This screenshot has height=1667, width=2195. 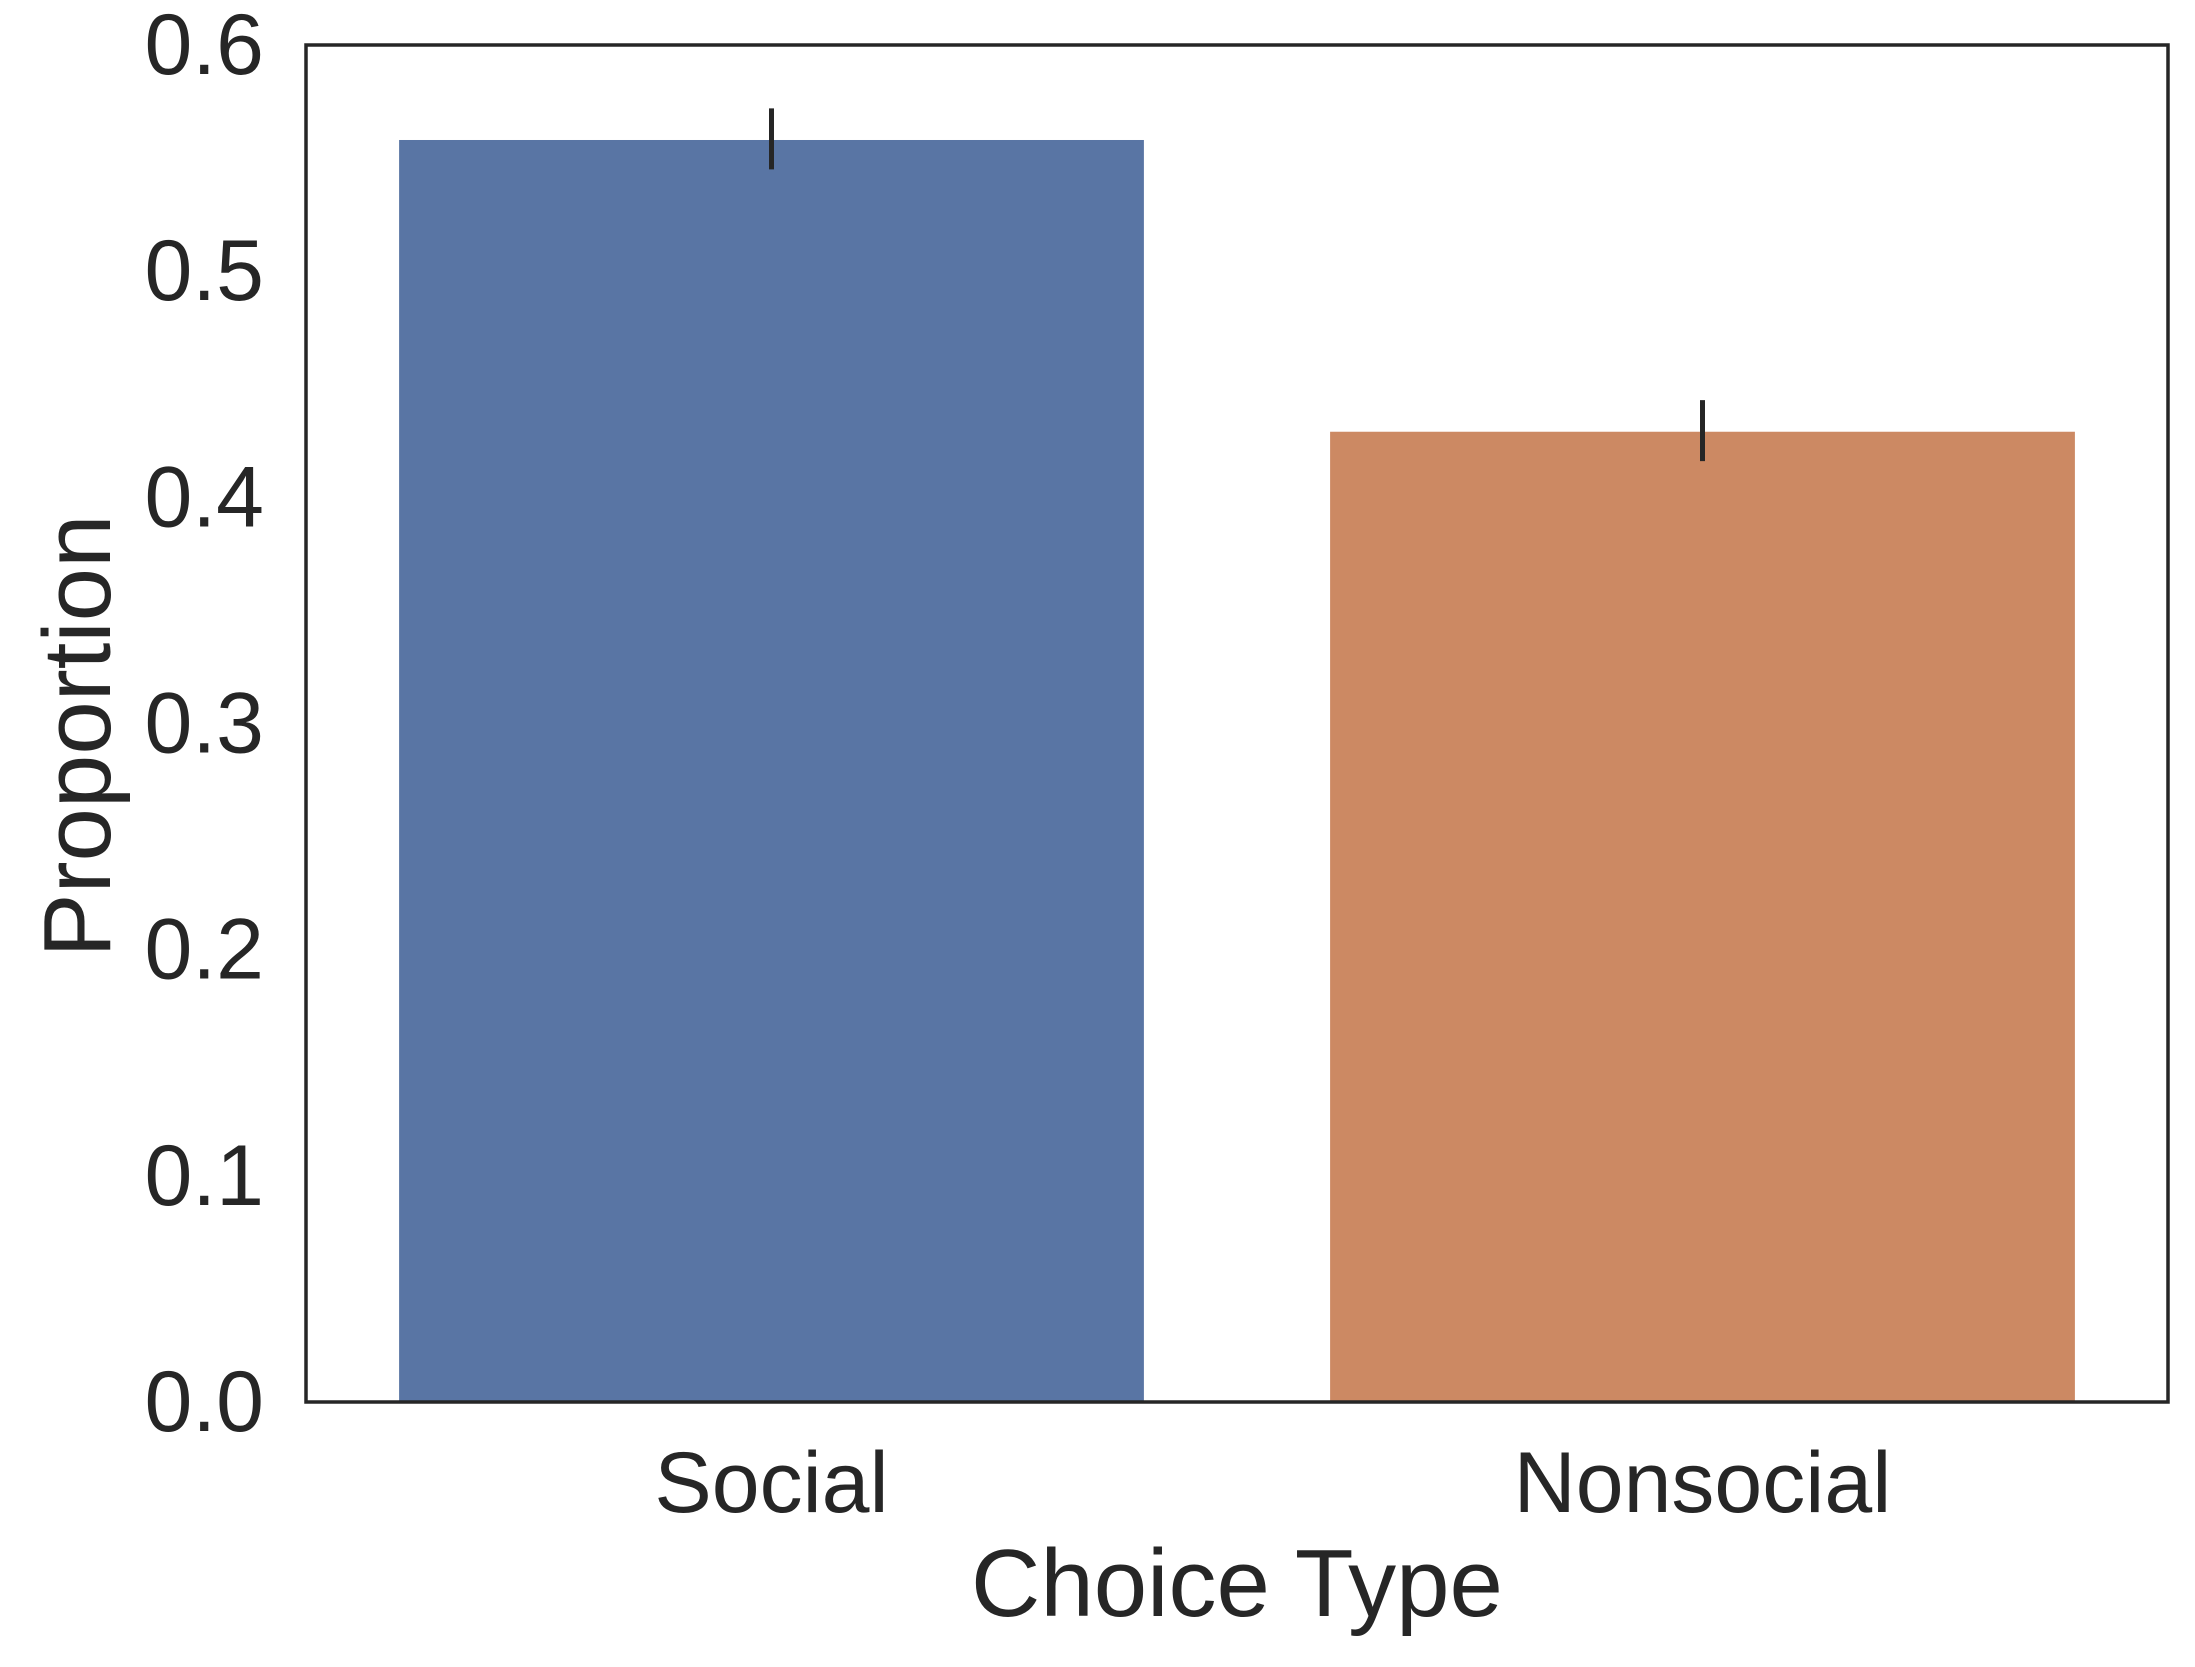 What do you see at coordinates (1237, 1583) in the screenshot?
I see `x-axis-label: Choice Type` at bounding box center [1237, 1583].